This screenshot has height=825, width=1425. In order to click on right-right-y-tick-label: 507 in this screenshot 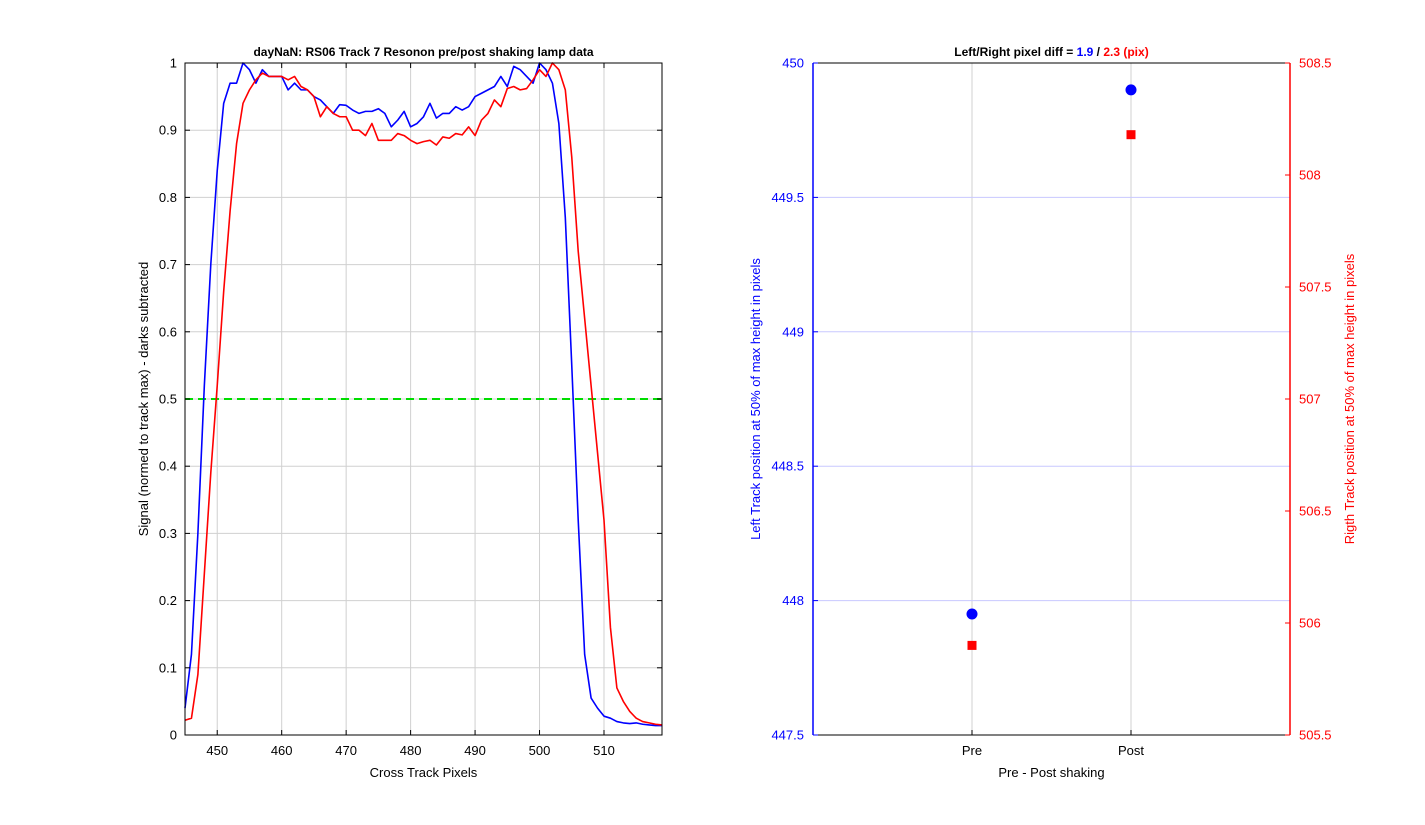, I will do `click(1310, 399)`.